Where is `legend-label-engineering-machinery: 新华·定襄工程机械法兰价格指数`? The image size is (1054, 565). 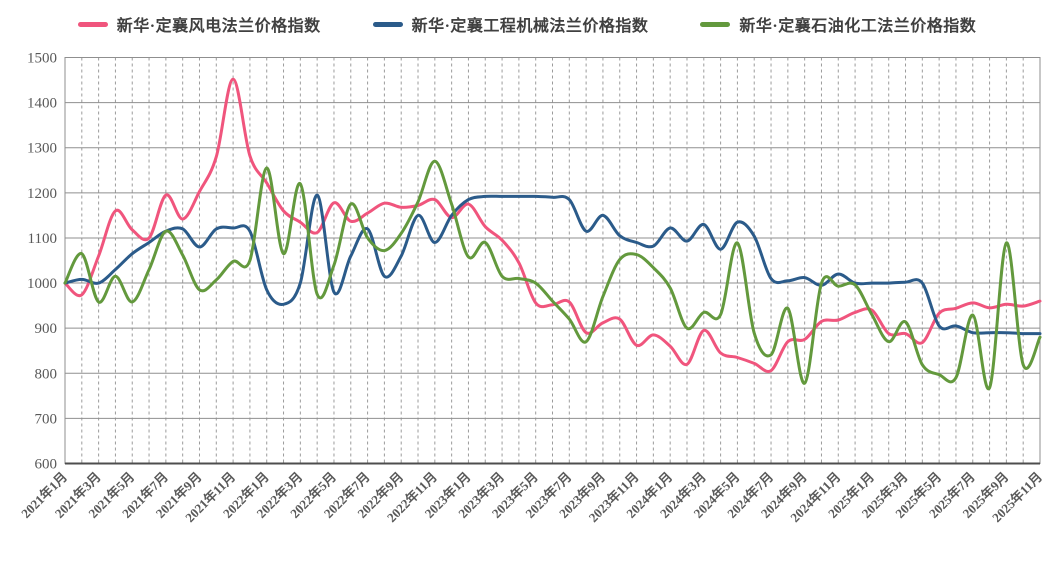
legend-label-engineering-machinery: 新华·定襄工程机械法兰价格指数 is located at coordinates (530, 26).